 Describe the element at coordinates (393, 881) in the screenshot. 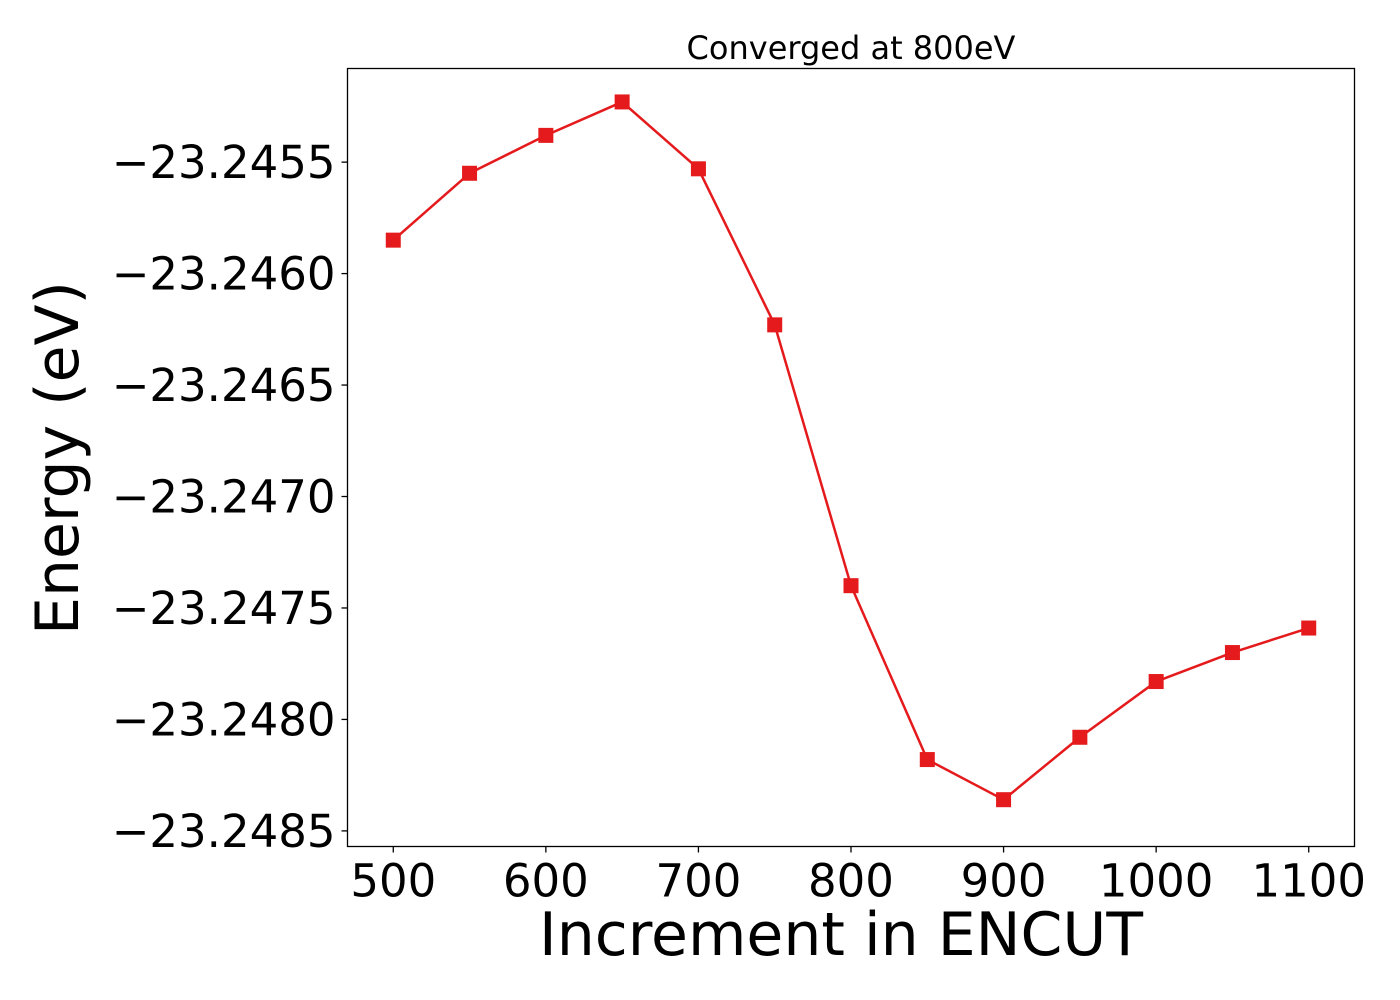

I see `x-tick-label: 500` at that location.